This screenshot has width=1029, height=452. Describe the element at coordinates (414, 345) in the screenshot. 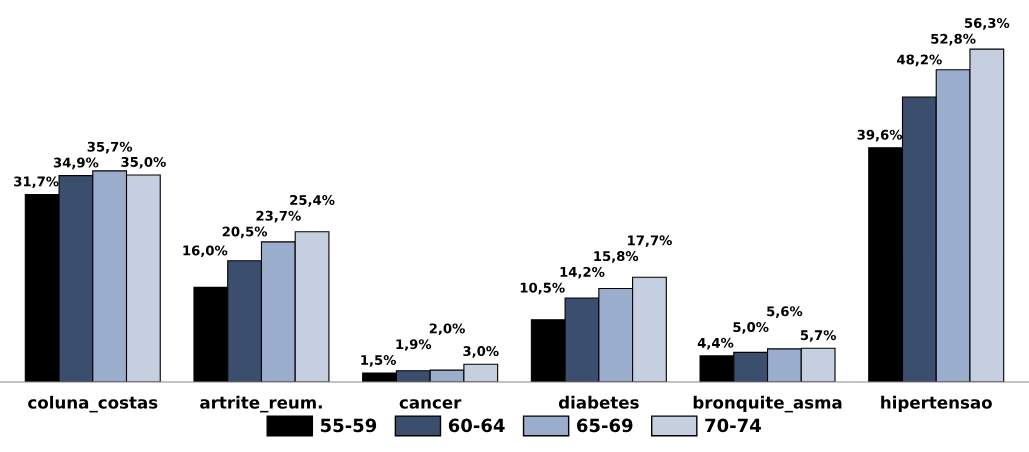

I see `data-label: 1,9%` at that location.